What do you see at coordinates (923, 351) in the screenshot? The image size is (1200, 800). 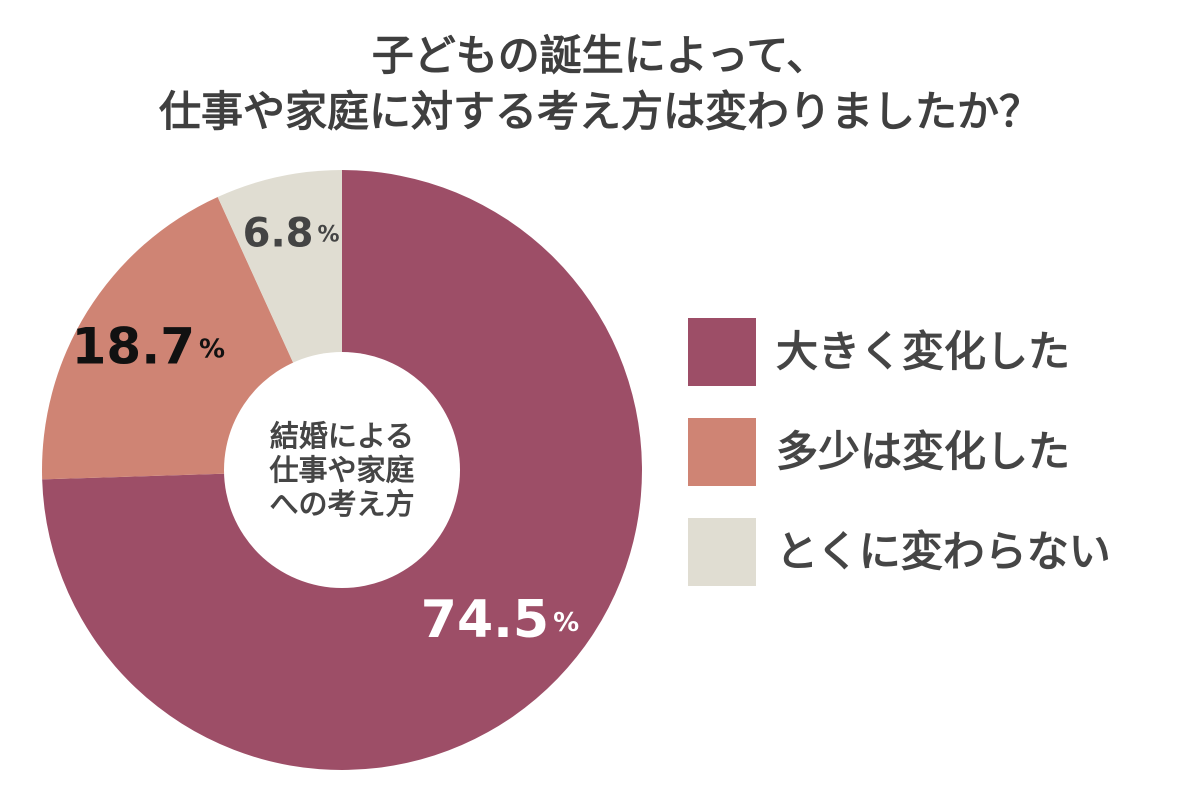 I see `legend-label-large-change: 大きく変化した` at bounding box center [923, 351].